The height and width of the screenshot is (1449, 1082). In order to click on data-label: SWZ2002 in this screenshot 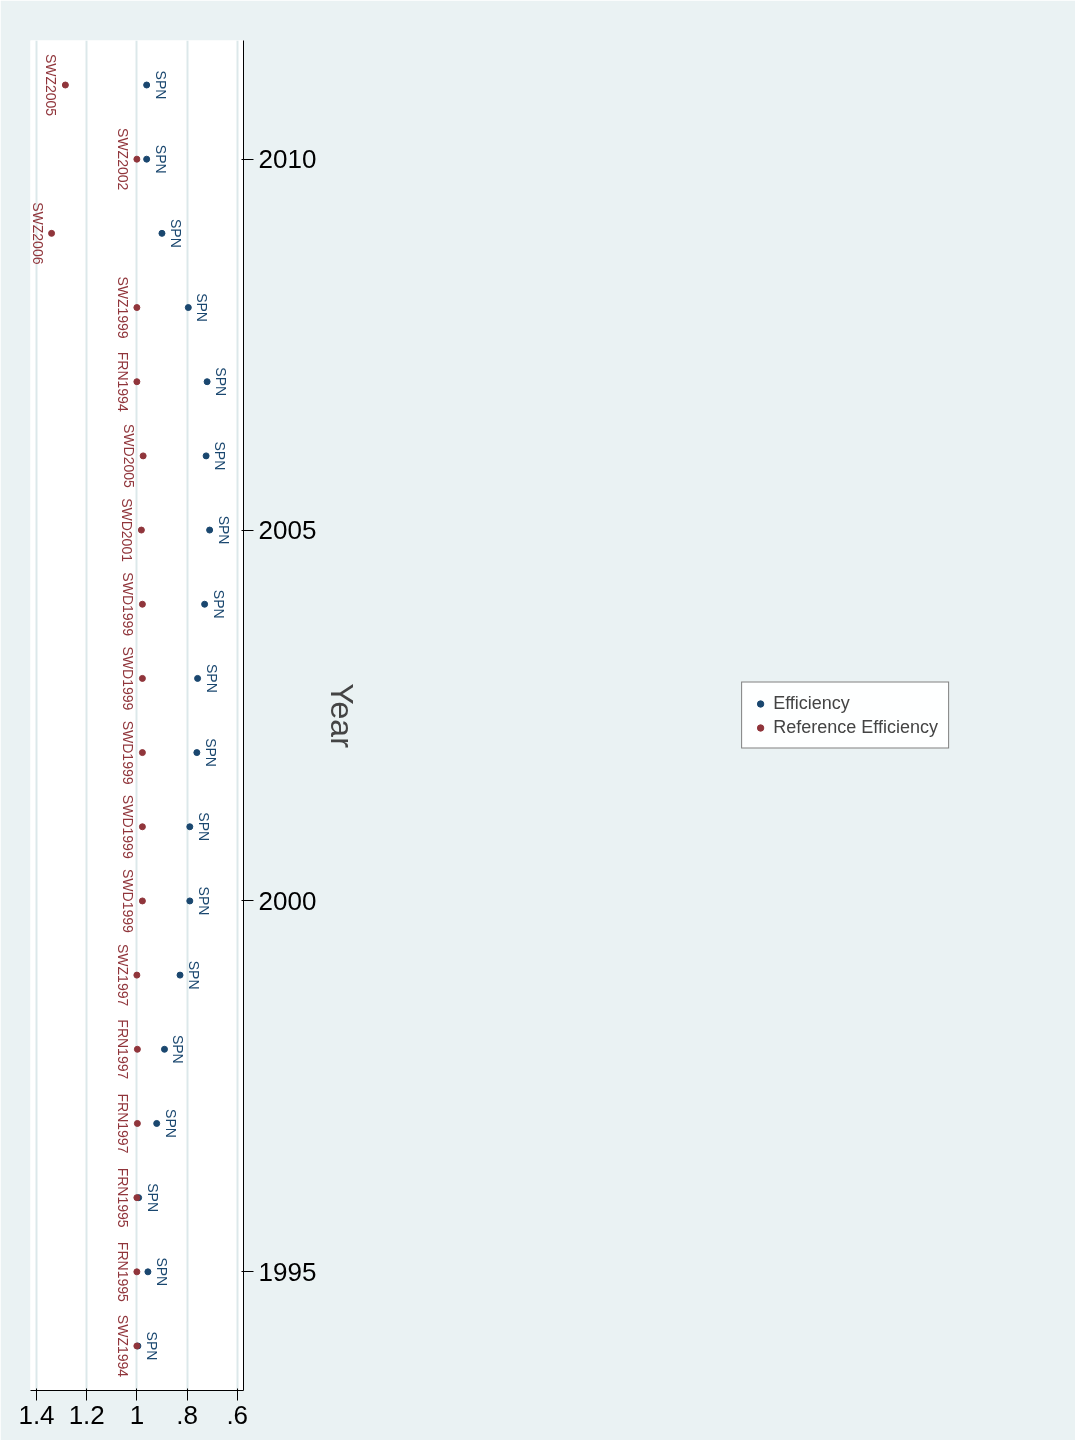, I will do `click(122, 159)`.